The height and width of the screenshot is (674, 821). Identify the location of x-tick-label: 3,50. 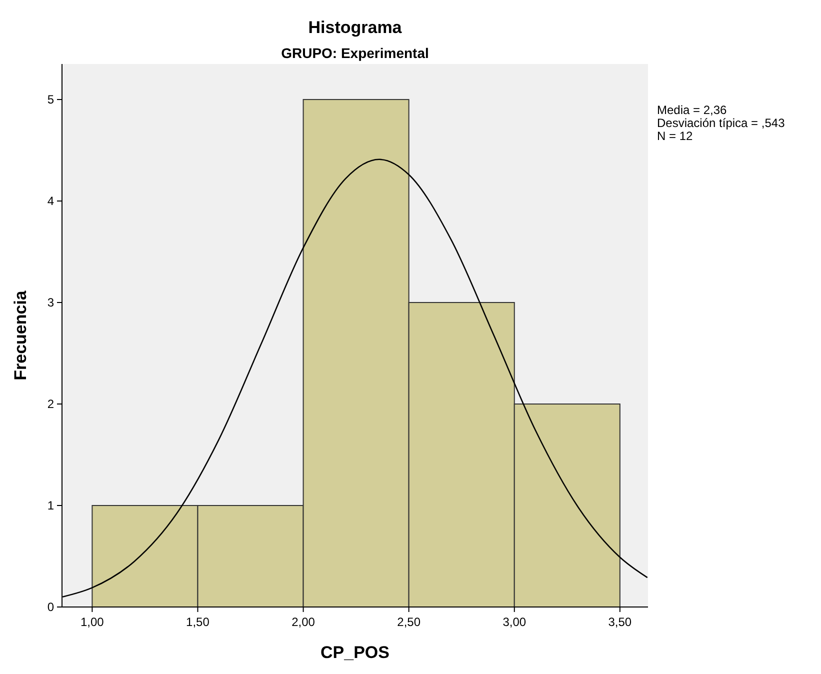
(620, 622).